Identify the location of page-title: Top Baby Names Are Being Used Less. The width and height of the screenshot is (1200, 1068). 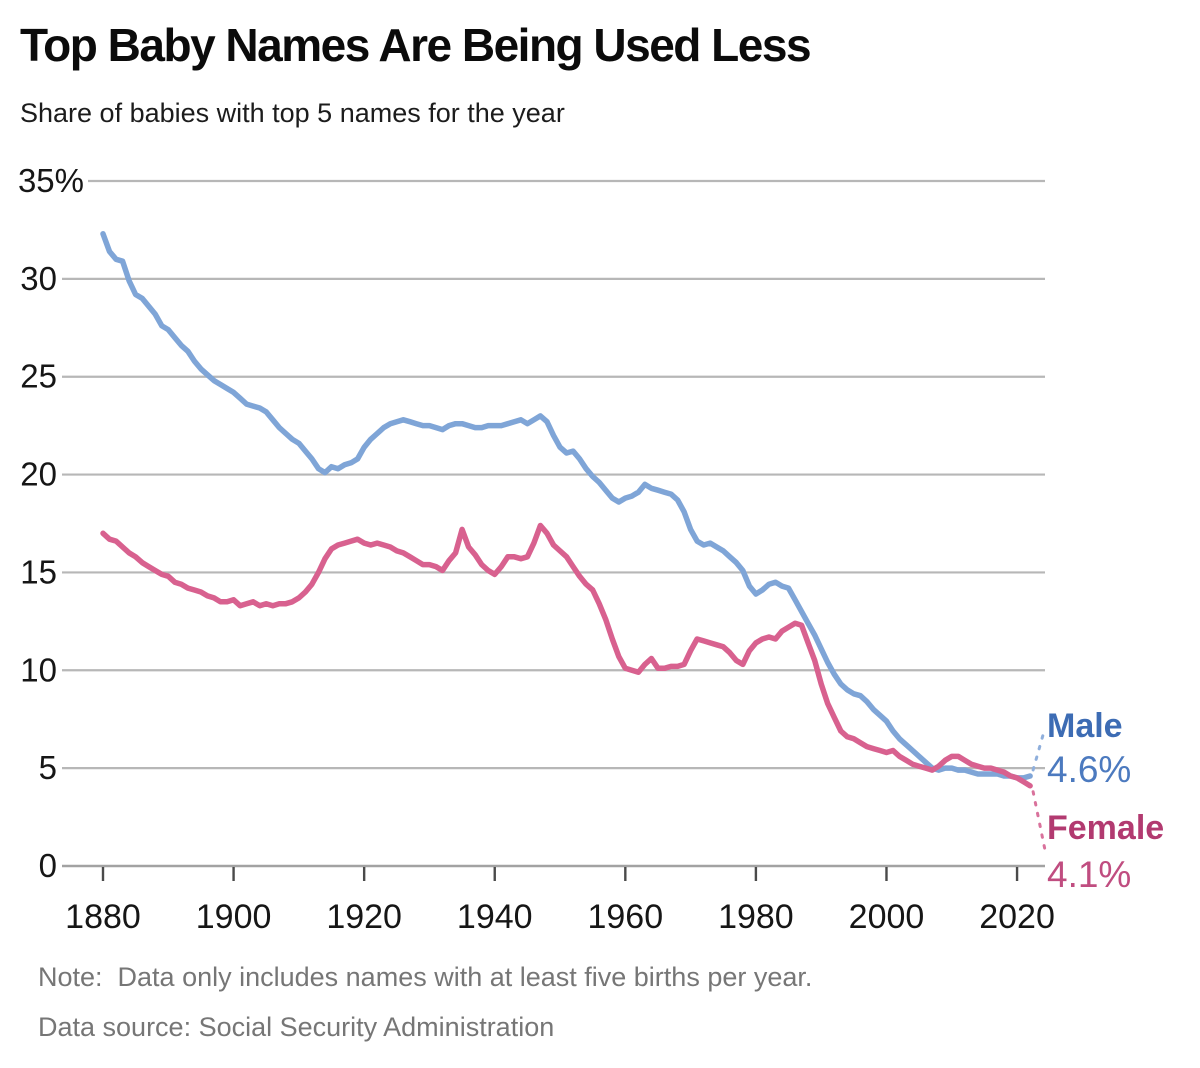
(416, 45).